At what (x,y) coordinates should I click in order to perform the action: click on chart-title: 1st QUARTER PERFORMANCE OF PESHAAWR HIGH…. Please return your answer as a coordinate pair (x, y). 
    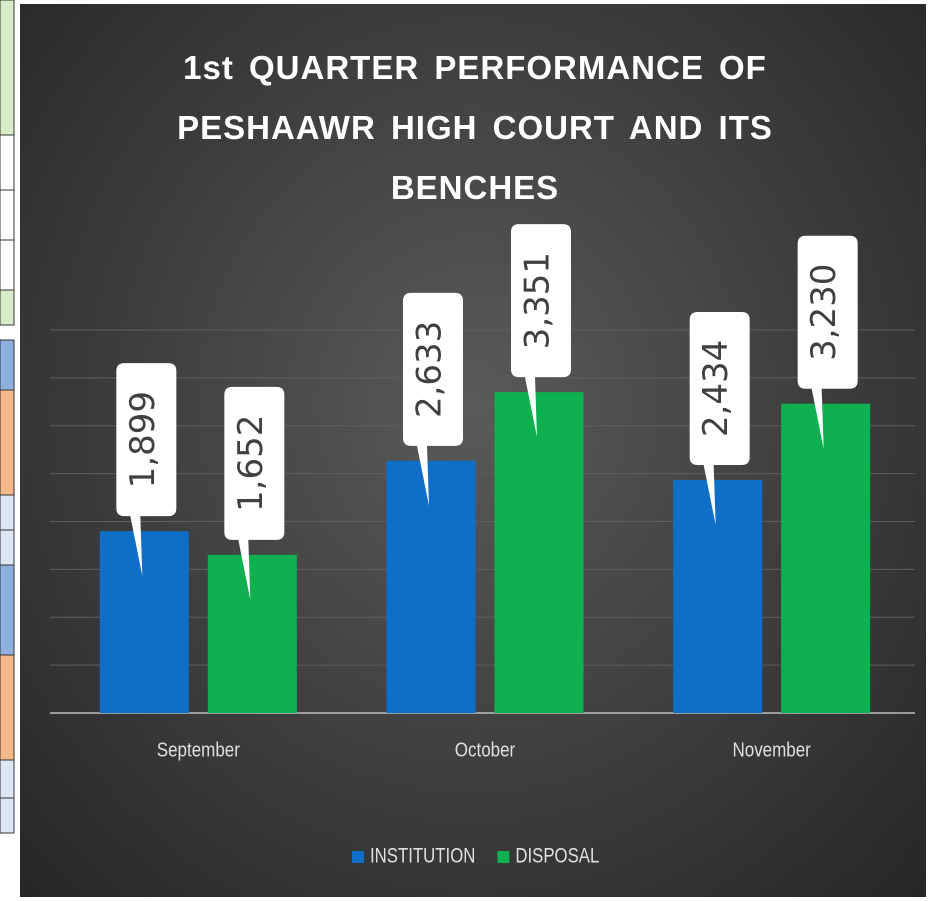
    Looking at the image, I should click on (475, 127).